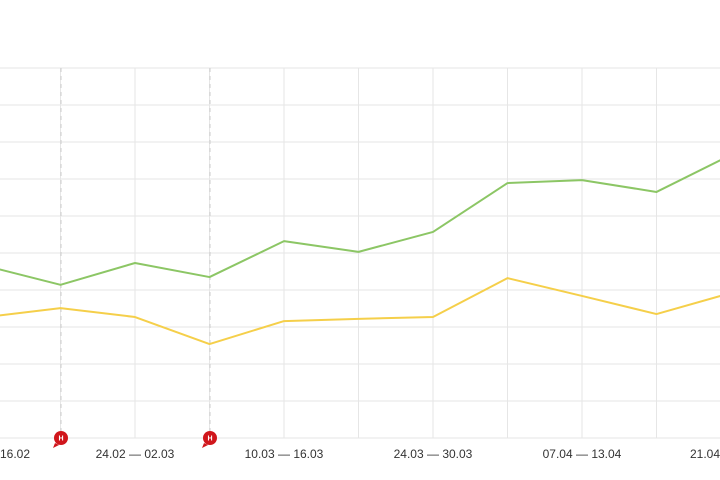 The image size is (720, 480). Describe the element at coordinates (284, 454) in the screenshot. I see `x-tick-label: 10.03 — 16.03` at that location.